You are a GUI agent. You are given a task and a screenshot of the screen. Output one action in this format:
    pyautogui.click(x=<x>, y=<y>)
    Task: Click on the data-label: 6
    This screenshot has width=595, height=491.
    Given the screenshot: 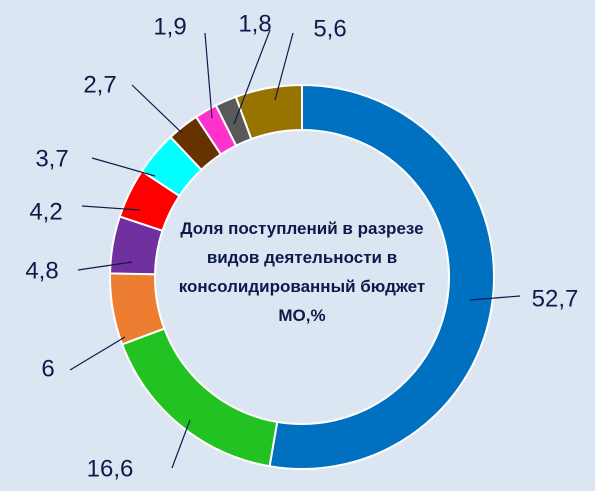 What is the action you would take?
    pyautogui.click(x=47, y=368)
    